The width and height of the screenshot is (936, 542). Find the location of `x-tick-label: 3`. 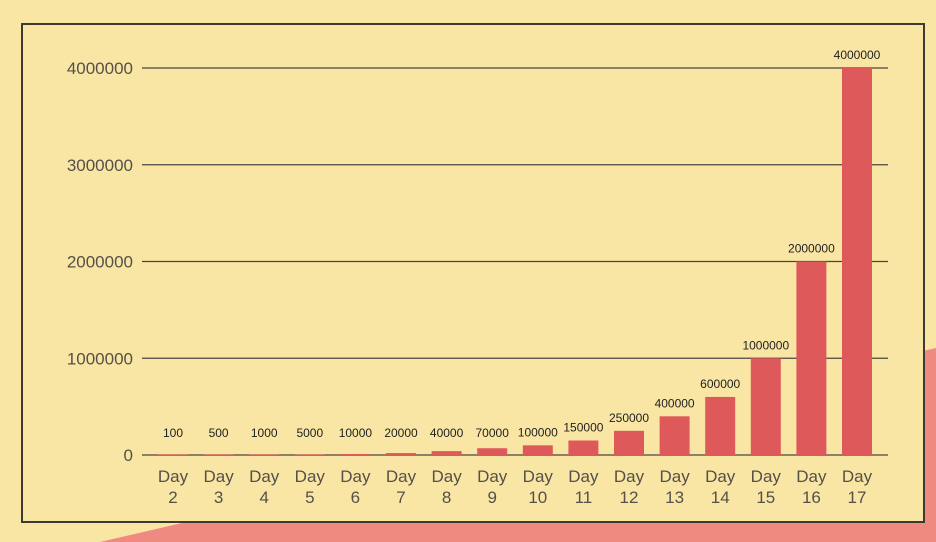

x-tick-label: 3 is located at coordinates (218, 497).